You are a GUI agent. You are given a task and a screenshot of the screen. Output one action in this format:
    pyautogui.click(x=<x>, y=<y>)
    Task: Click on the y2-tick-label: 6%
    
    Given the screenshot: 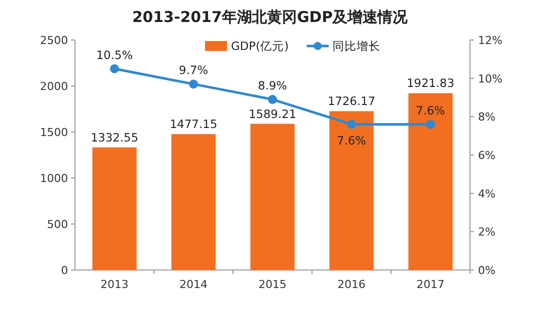 What is the action you would take?
    pyautogui.click(x=487, y=155)
    